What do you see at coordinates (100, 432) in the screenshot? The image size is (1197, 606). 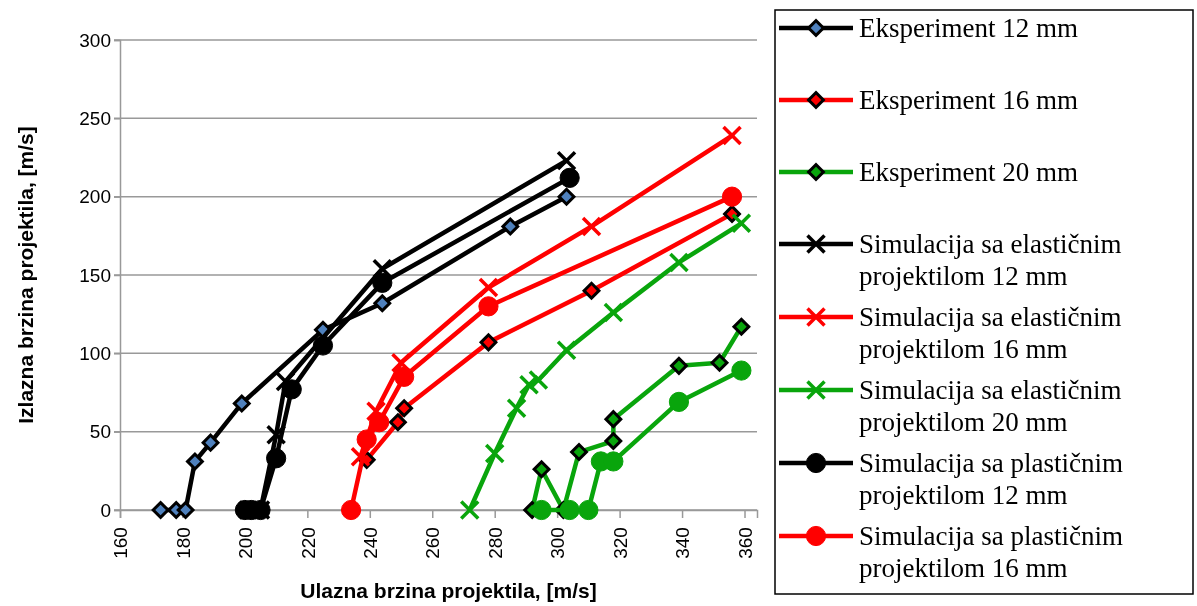 I see `y-tick-label: 50` at bounding box center [100, 432].